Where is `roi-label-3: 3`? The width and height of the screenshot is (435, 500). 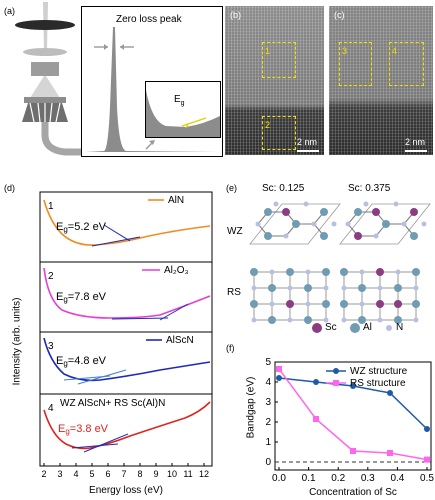
roi-label-3: 3 is located at coordinates (345, 51).